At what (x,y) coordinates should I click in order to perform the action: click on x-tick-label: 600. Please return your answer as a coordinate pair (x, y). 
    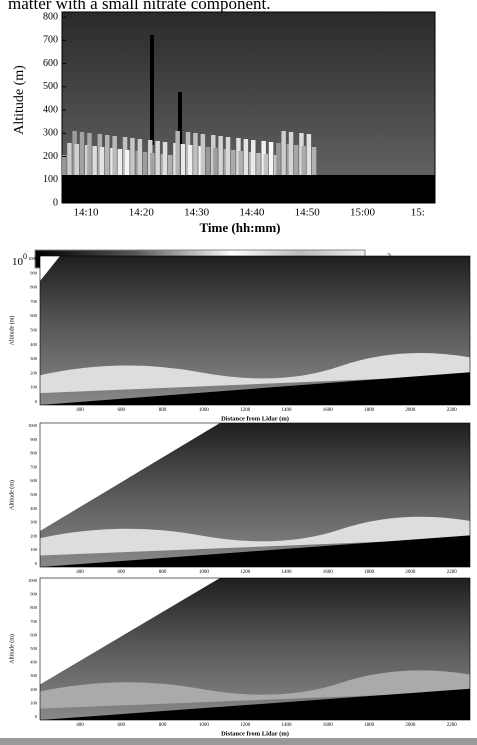
    Looking at the image, I should click on (122, 410).